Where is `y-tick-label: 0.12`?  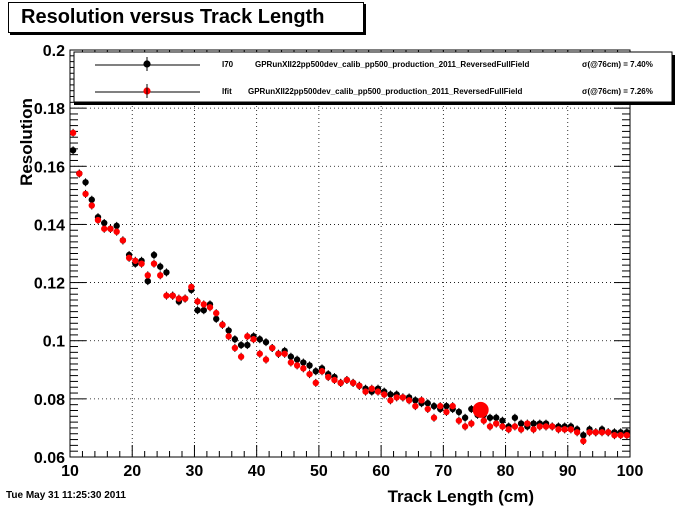 y-tick-label: 0.12 is located at coordinates (49, 284).